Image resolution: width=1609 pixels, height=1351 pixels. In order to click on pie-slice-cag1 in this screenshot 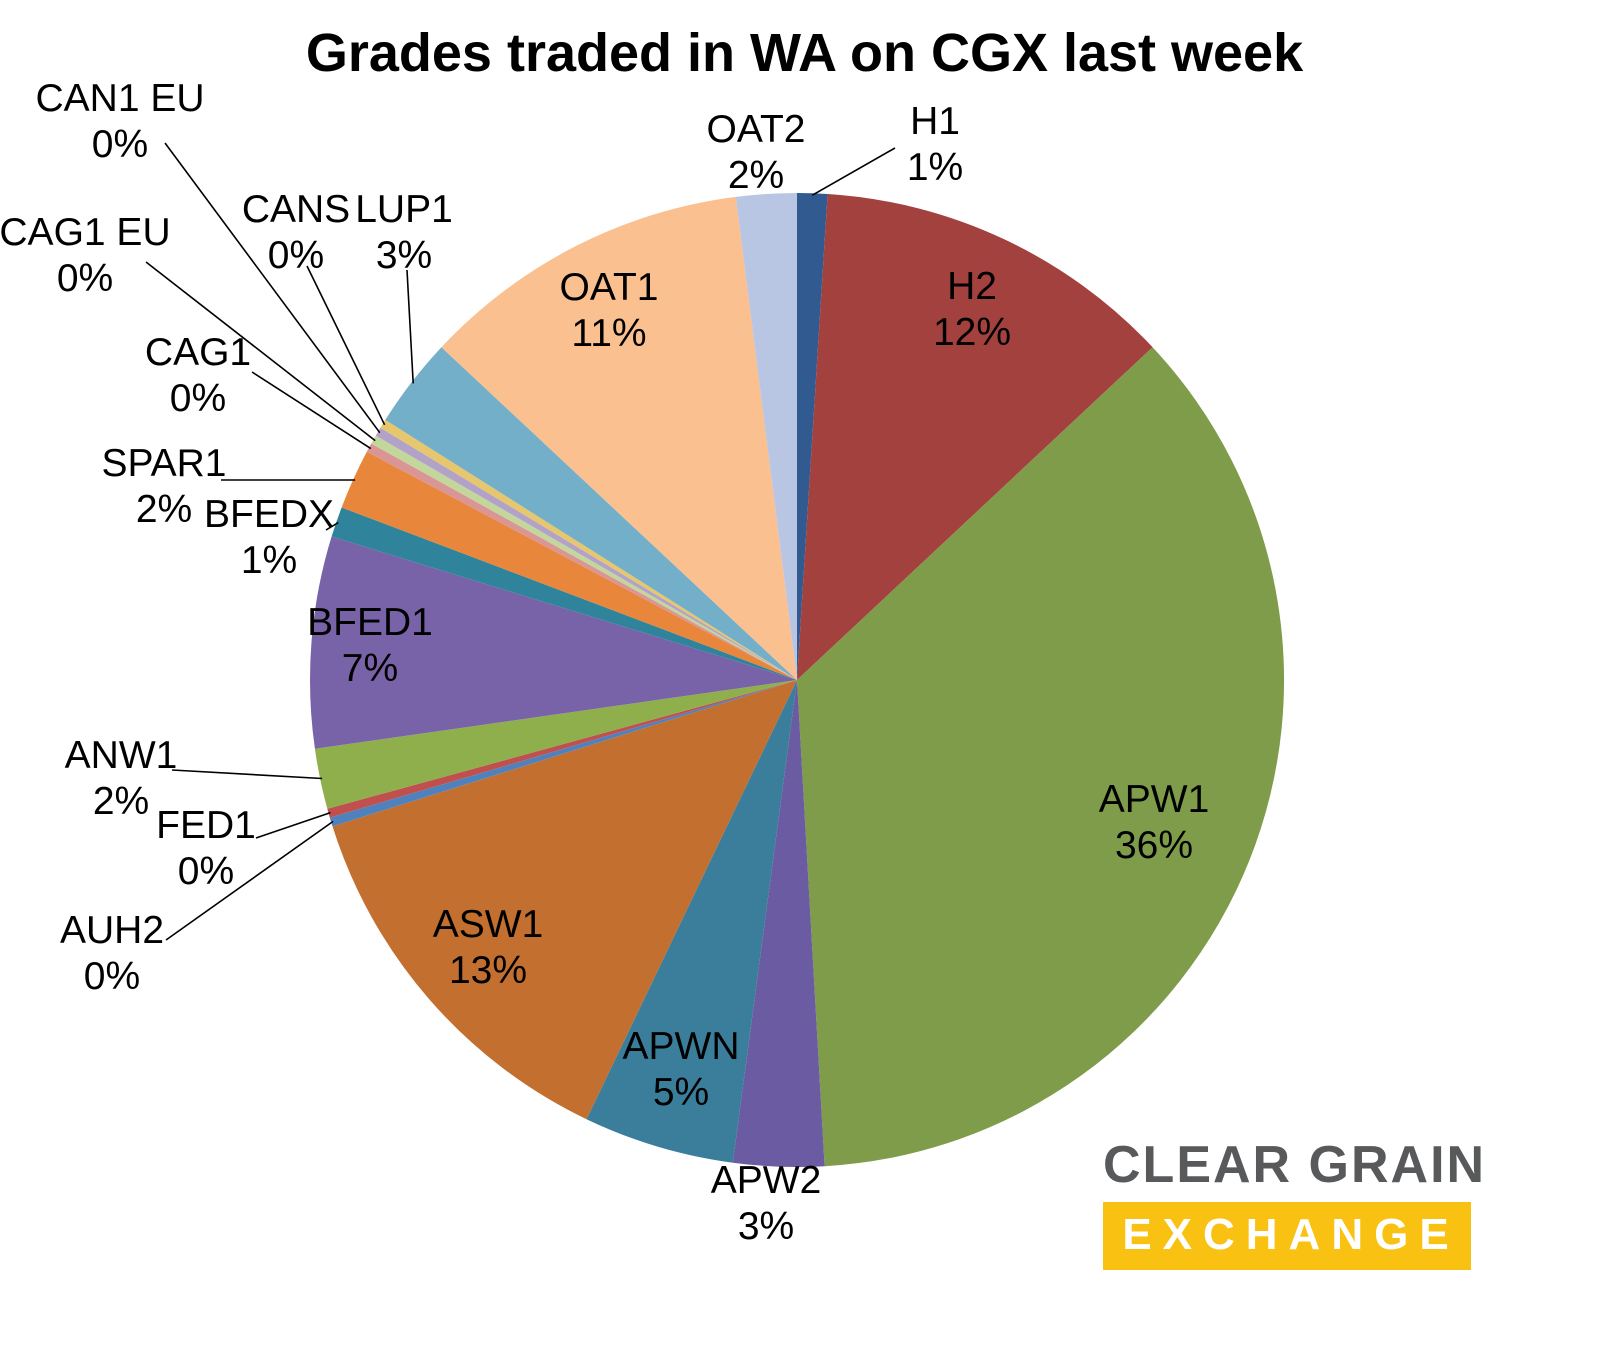, I will do `click(581, 561)`.